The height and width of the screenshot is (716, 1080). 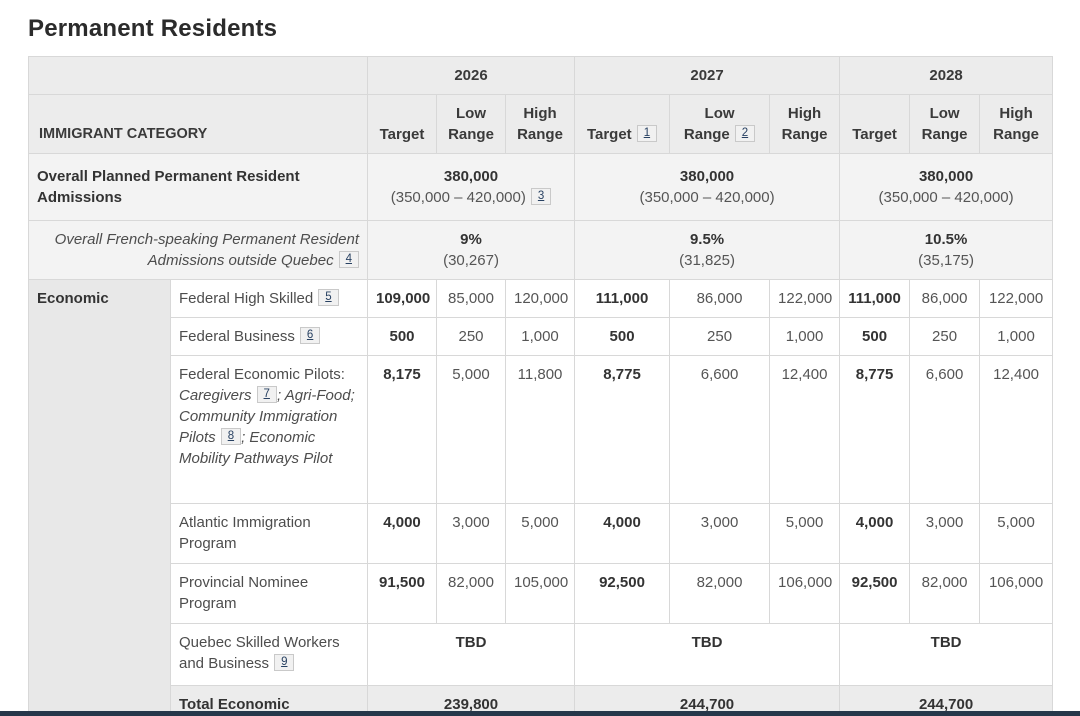 What do you see at coordinates (946, 654) in the screenshot?
I see `quebec-2028-value: TBD` at bounding box center [946, 654].